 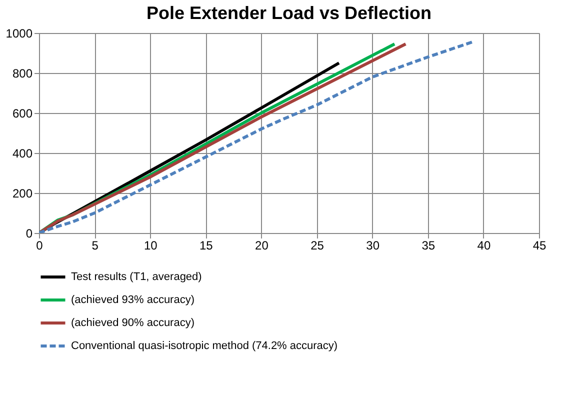 What do you see at coordinates (136, 277) in the screenshot?
I see `legend-label: Test results (T1, averaged)` at bounding box center [136, 277].